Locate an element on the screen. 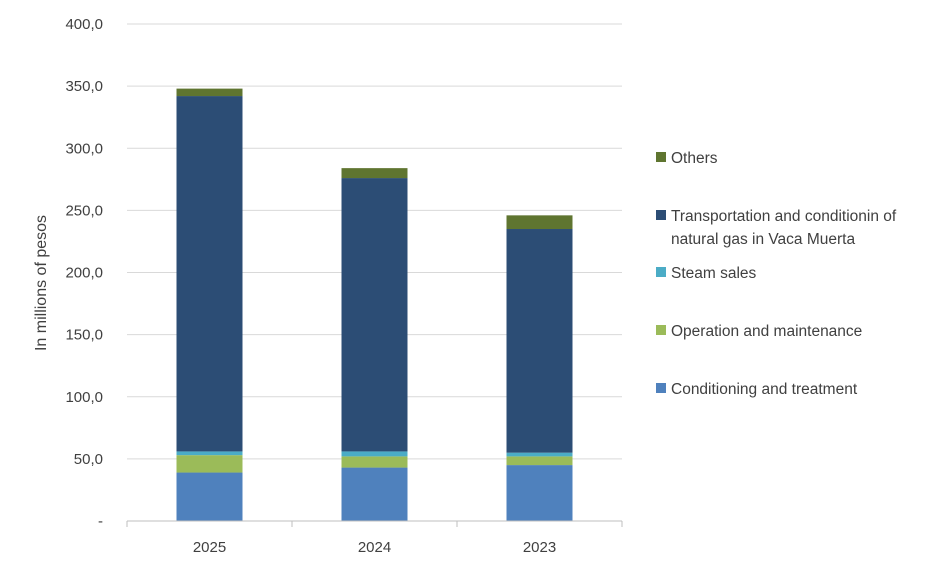 The image size is (949, 570). legend-item: Steam sales is located at coordinates (706, 273).